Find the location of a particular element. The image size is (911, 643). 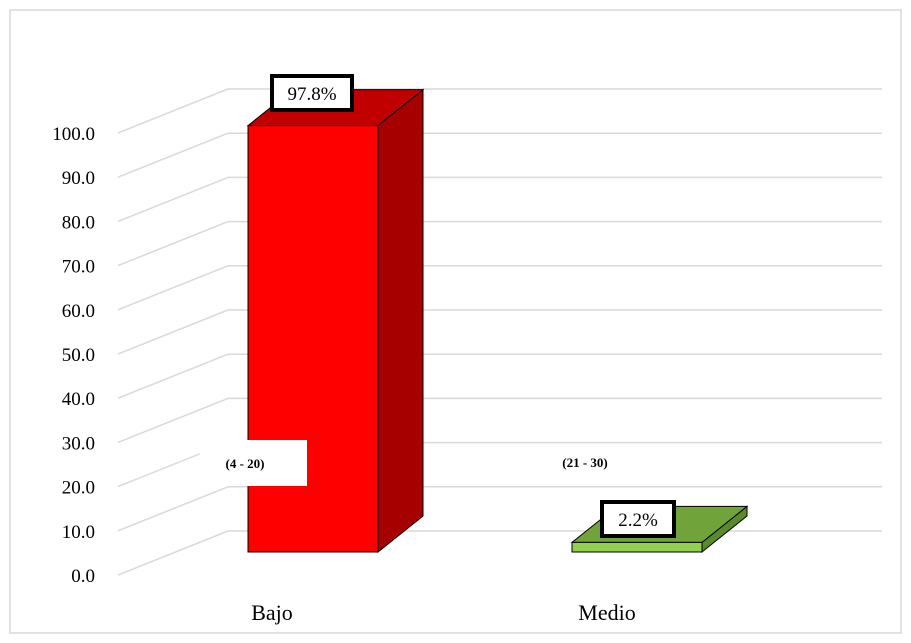

y-tick-label: 40.0 is located at coordinates (78, 399).